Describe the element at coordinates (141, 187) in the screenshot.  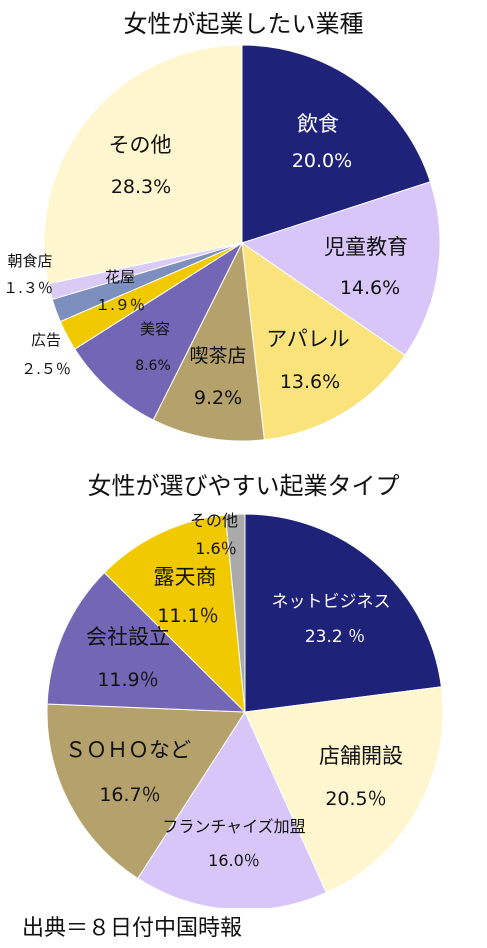
I see `slice-value-label: 28.3%` at that location.